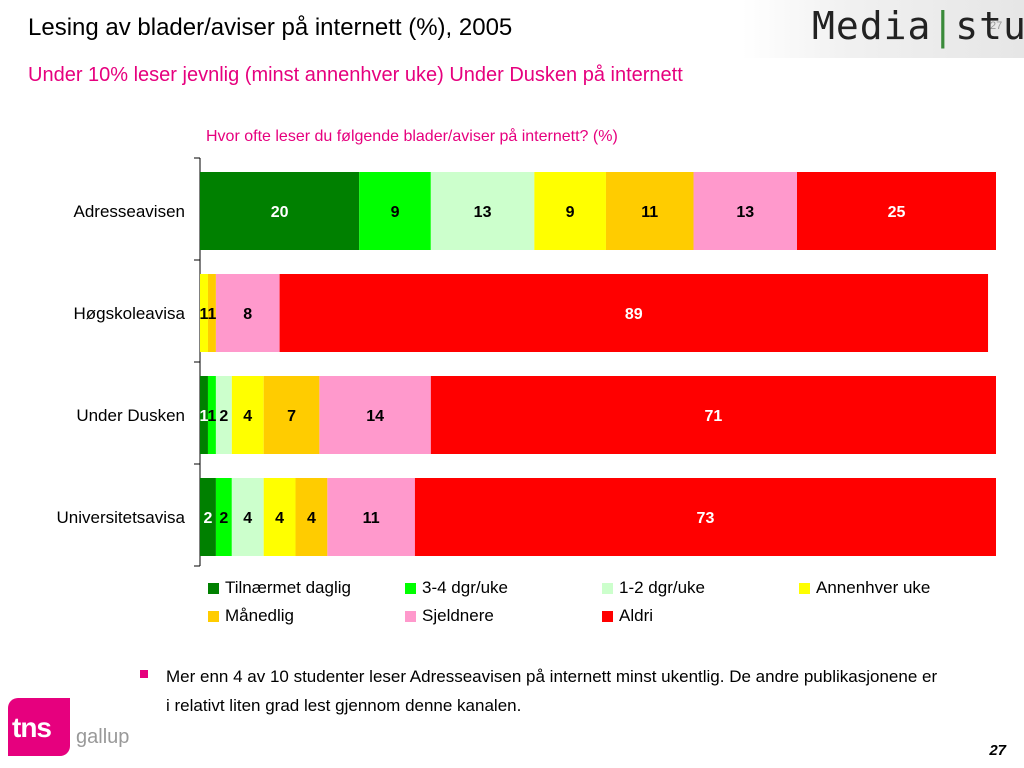 Image resolution: width=1024 pixels, height=768 pixels. Describe the element at coordinates (32, 727) in the screenshot. I see `tns-logo-text: tns` at that location.